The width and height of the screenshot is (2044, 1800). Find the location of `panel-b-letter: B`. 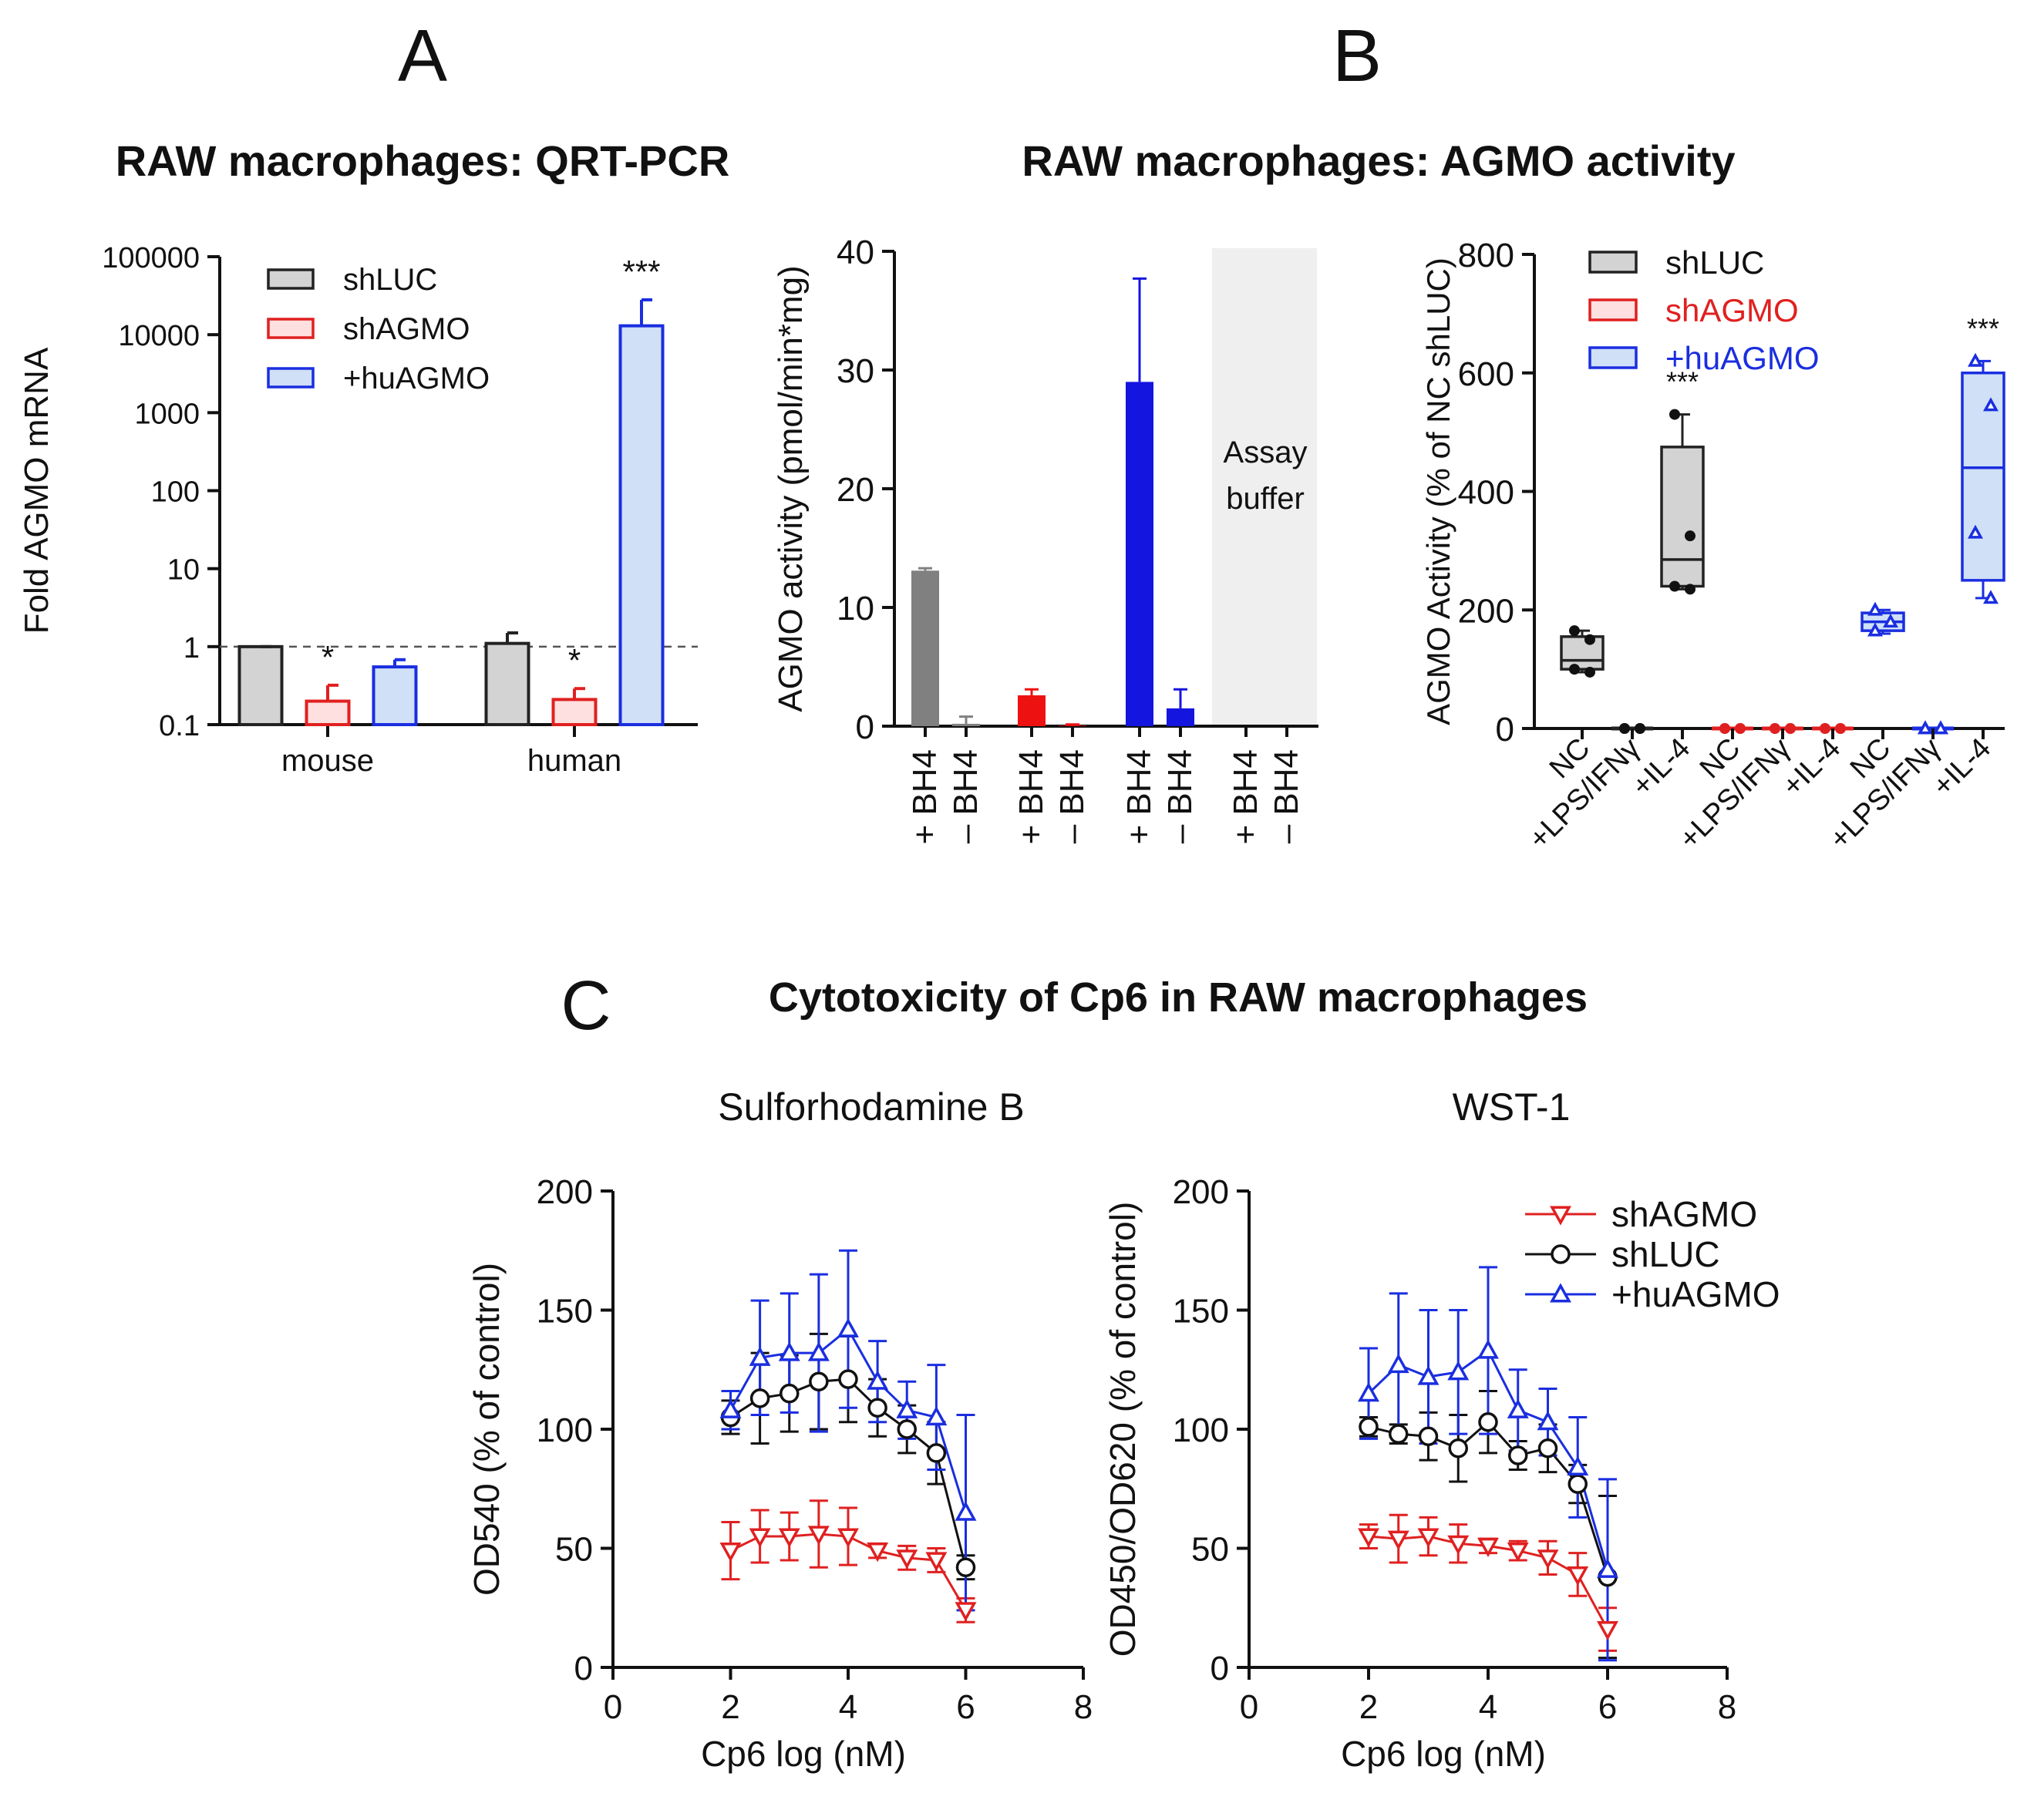

panel-b-letter: B is located at coordinates (1357, 56).